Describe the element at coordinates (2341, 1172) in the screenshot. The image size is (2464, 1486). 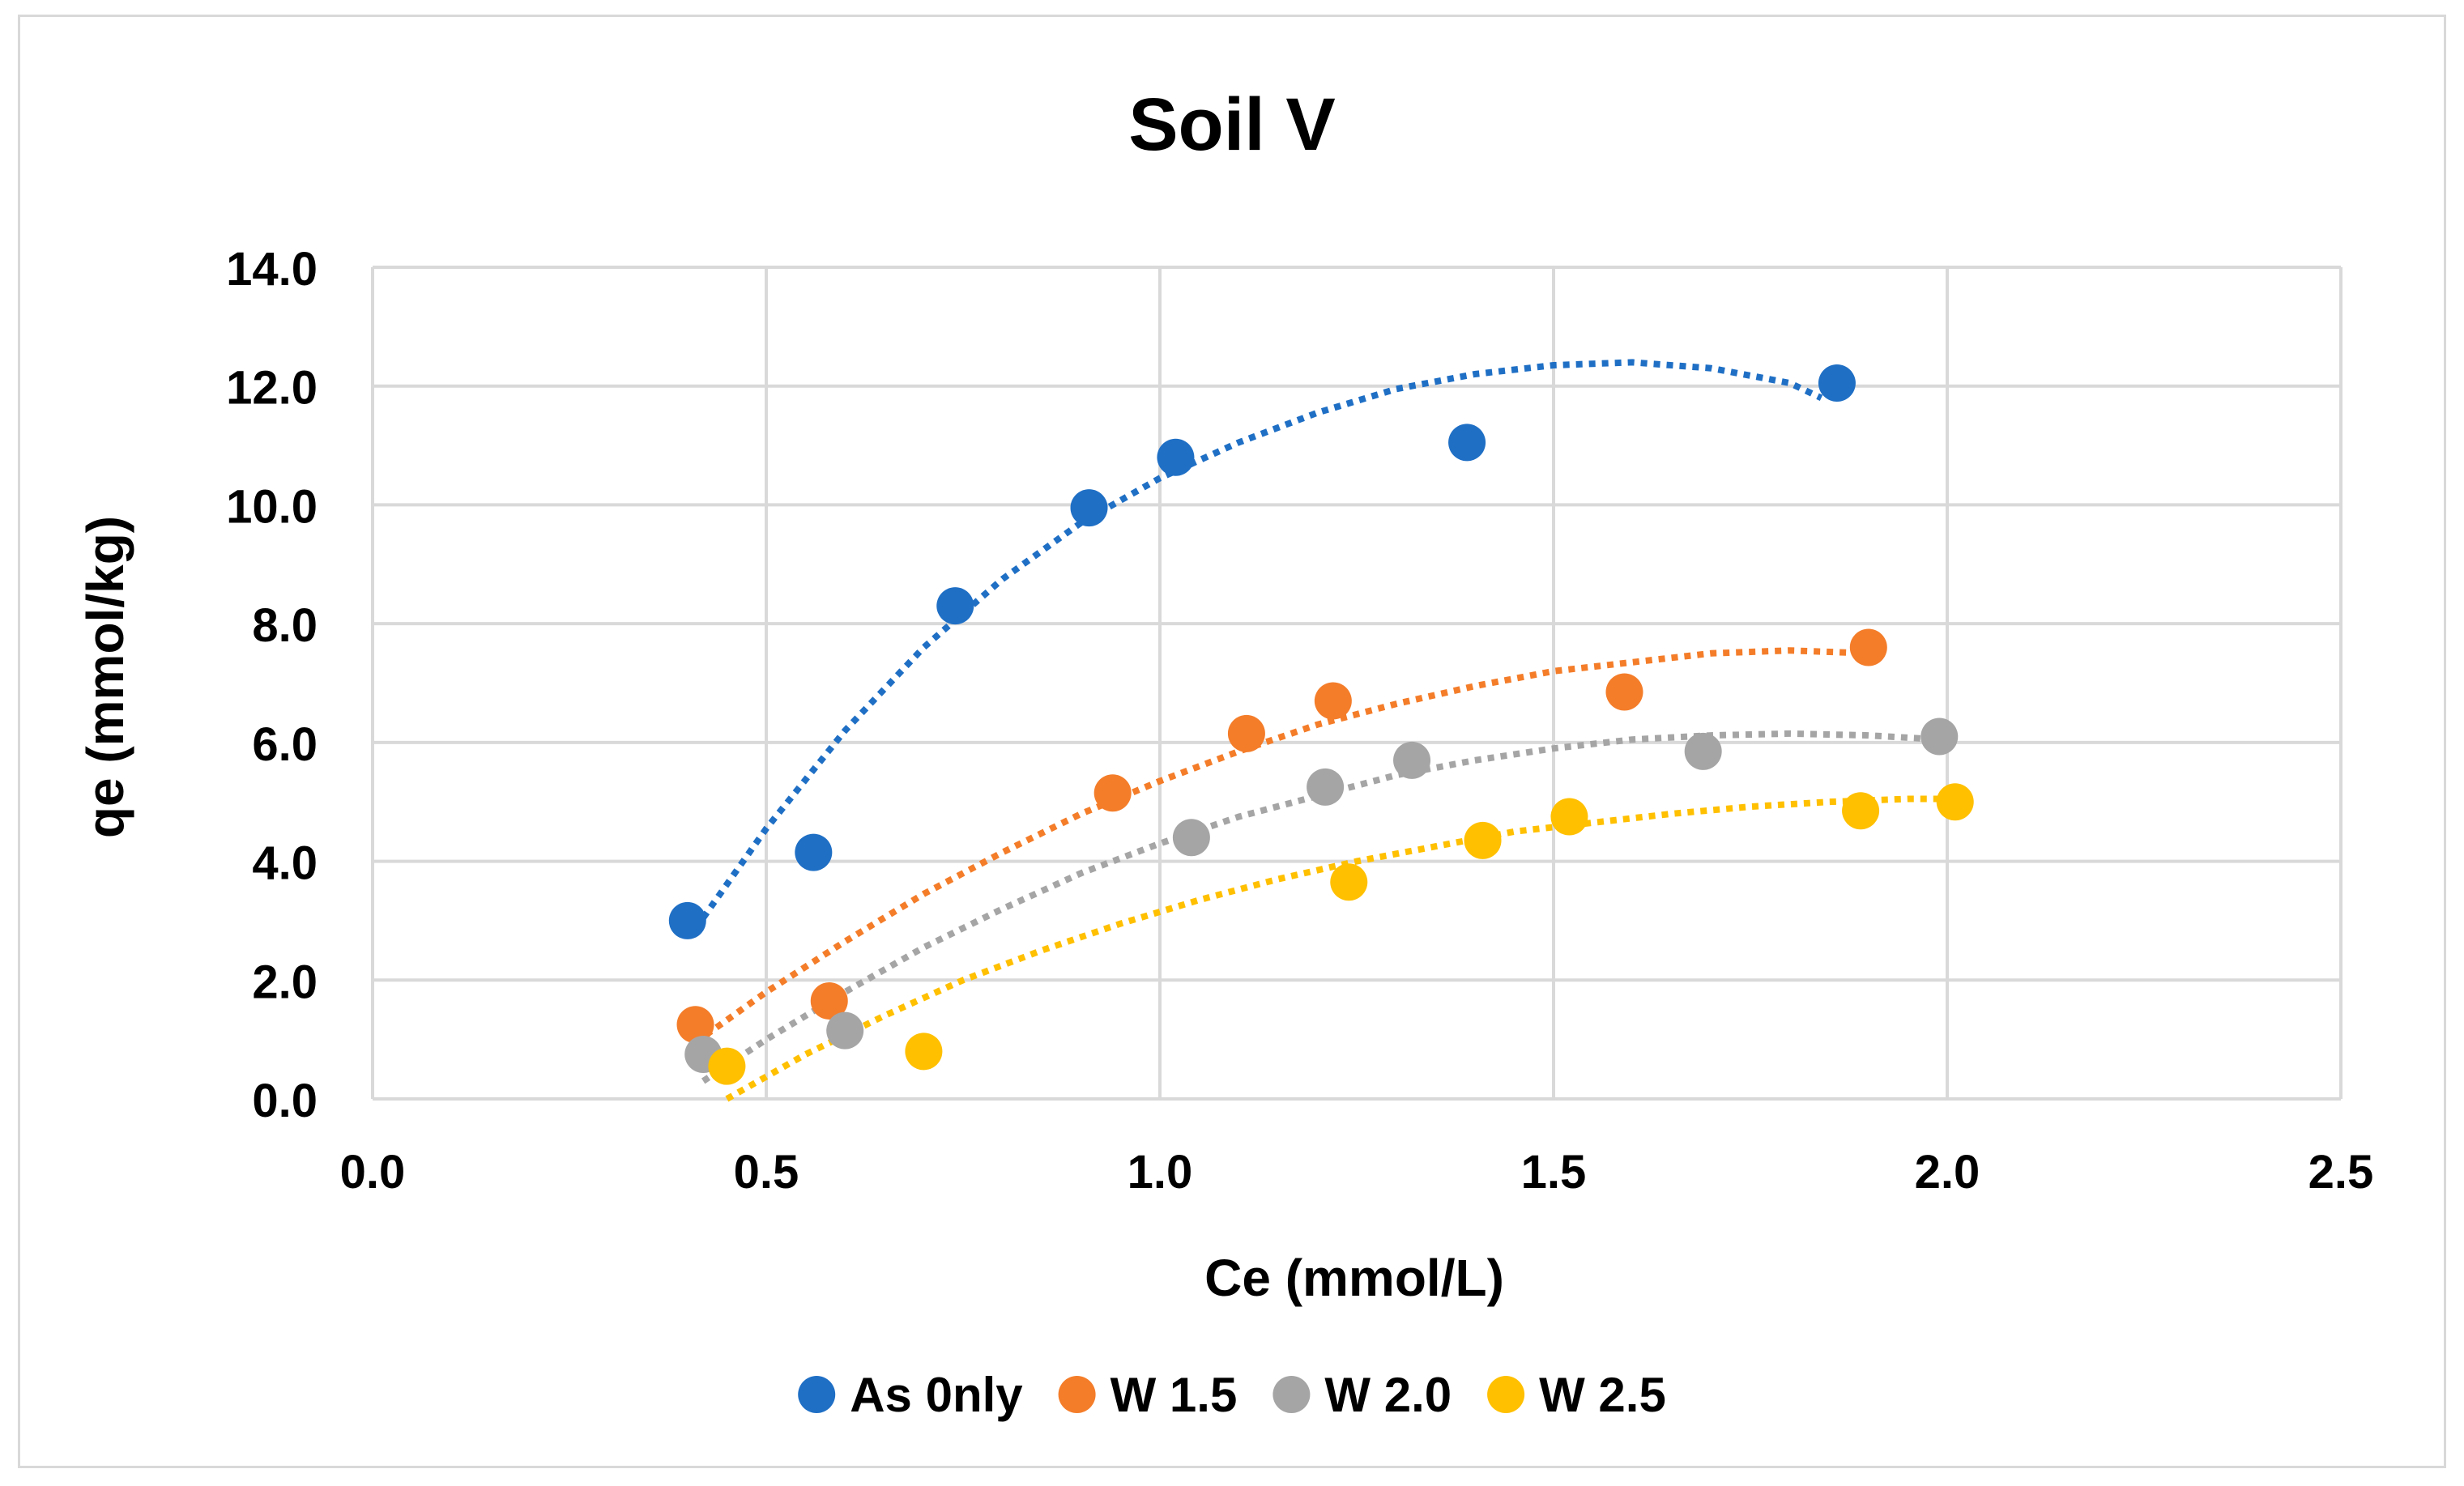
I see `x-tick-label: 2.5` at that location.